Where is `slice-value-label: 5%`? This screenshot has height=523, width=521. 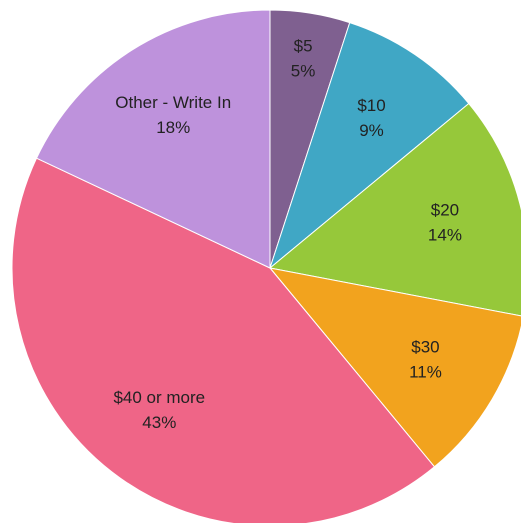
slice-value-label: 5% is located at coordinates (303, 71).